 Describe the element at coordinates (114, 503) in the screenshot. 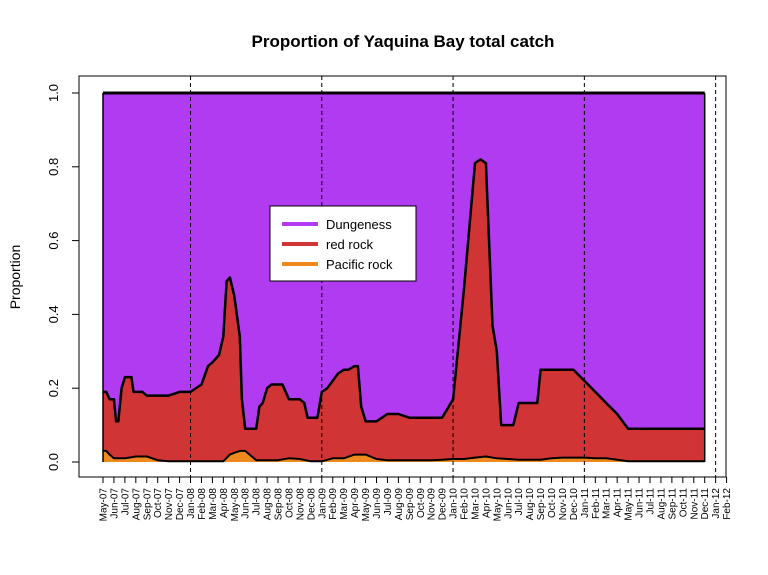

I see `x-tick-label: Jun-07` at that location.